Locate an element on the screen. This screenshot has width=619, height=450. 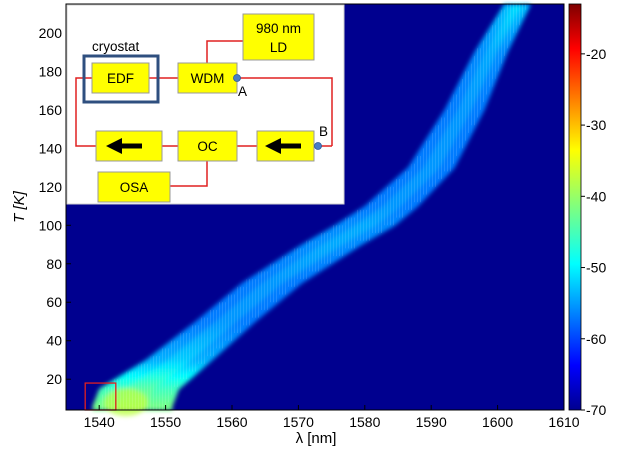
x-tick-label: 1560 is located at coordinates (231, 422).